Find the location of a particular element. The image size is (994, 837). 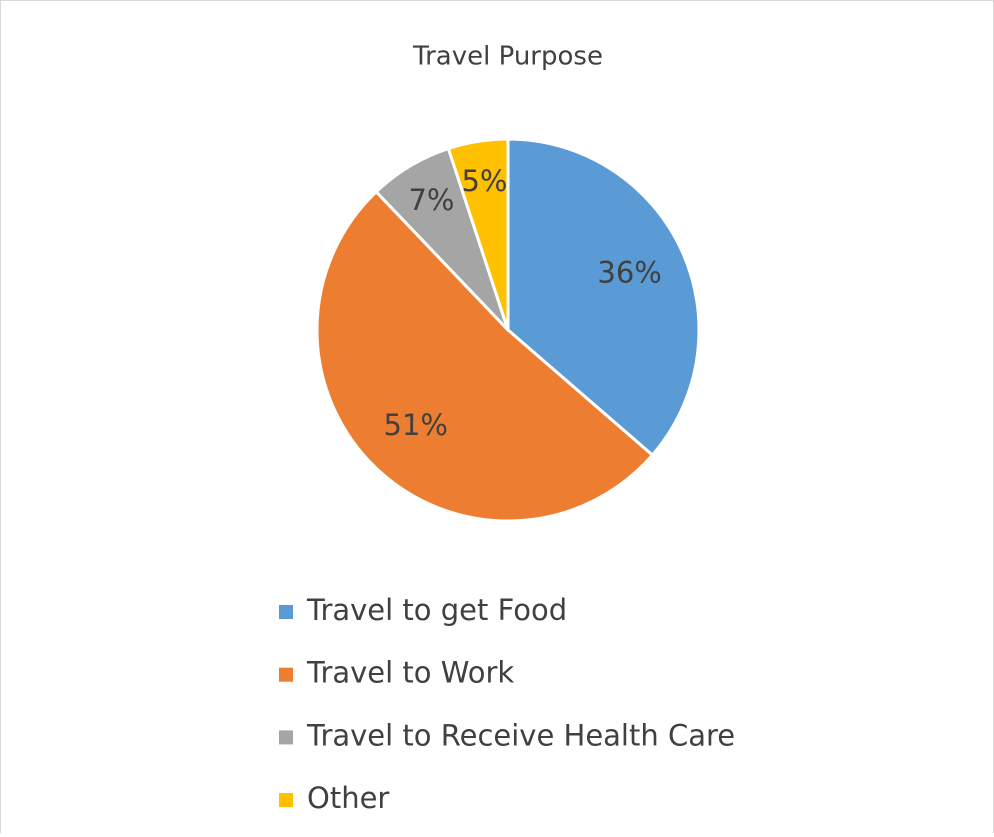

legend-label: Other is located at coordinates (348, 798).